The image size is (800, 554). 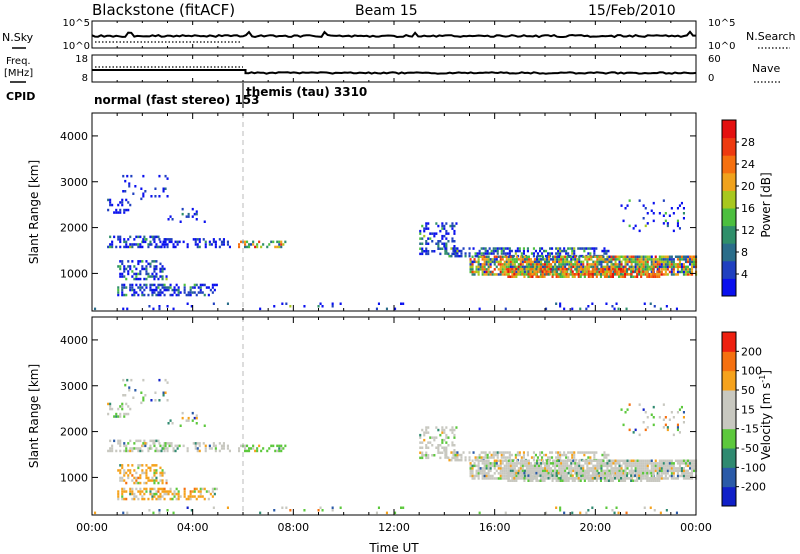 What do you see at coordinates (392, 69) in the screenshot?
I see `freq-strip: Freq. [MHz] 18 8 60 0 Nave` at bounding box center [392, 69].